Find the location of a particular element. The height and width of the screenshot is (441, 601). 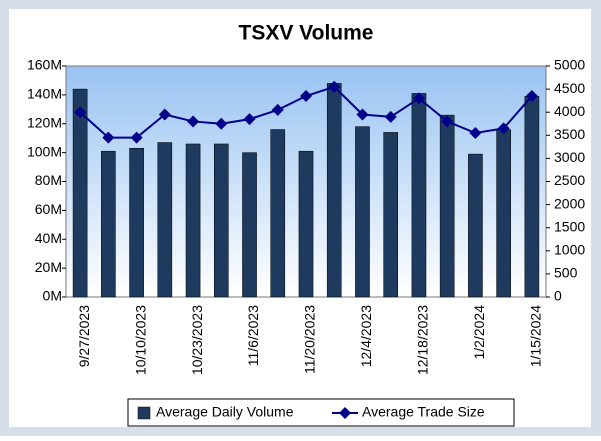

y-tick-label: 100M is located at coordinates (44, 151).